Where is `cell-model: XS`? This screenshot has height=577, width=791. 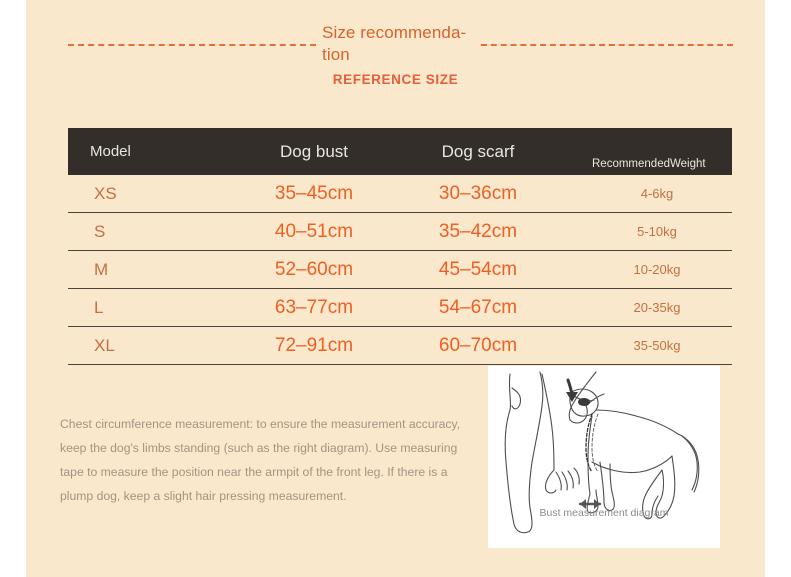 cell-model: XS is located at coordinates (105, 193).